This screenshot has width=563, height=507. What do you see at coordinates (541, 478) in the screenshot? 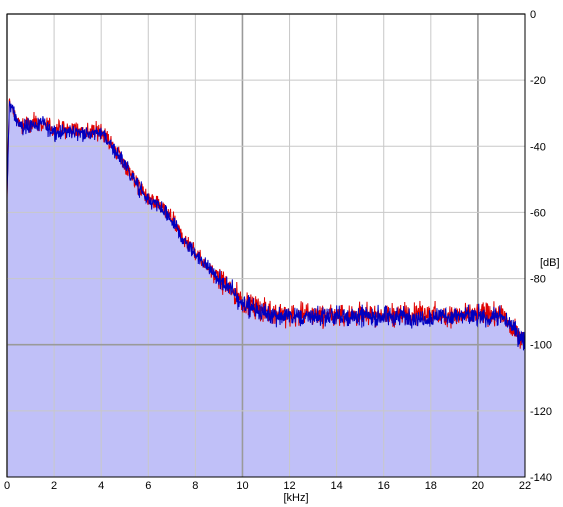
I see `y-tick-label: -140` at bounding box center [541, 478].